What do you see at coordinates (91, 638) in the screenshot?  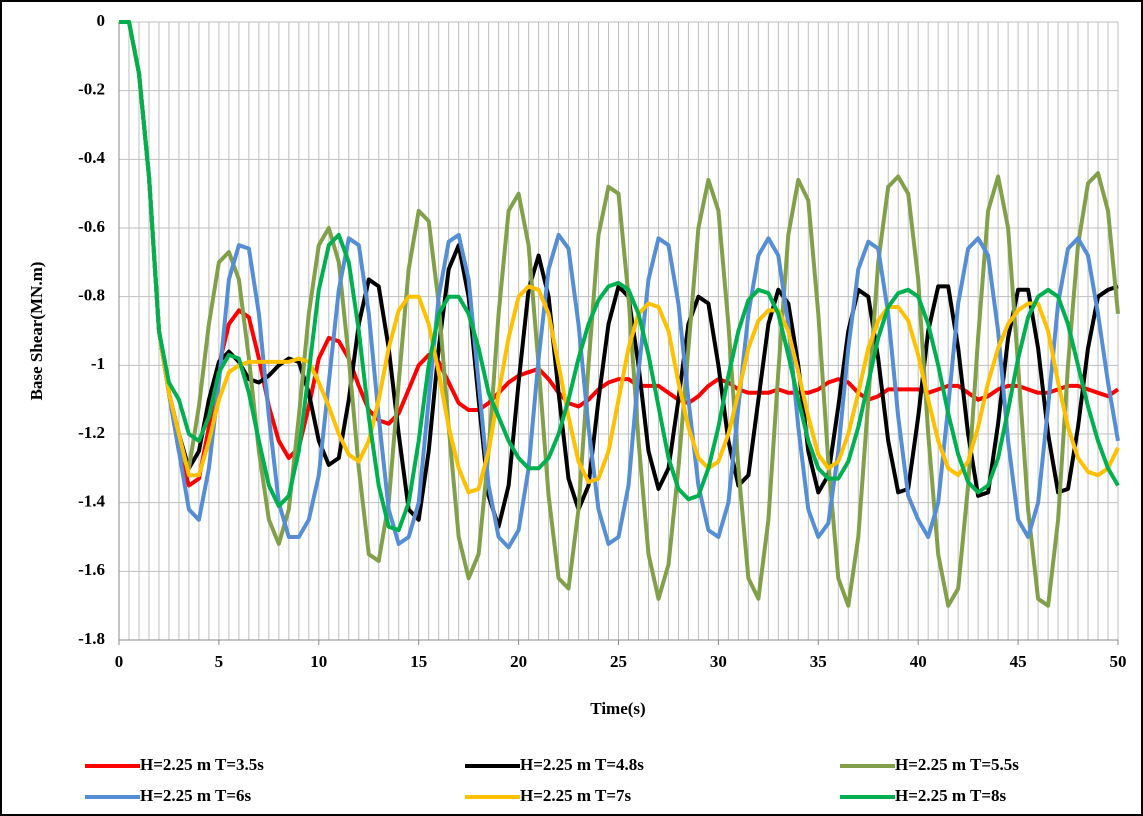 I see `y-tick-label: -1.8` at bounding box center [91, 638].